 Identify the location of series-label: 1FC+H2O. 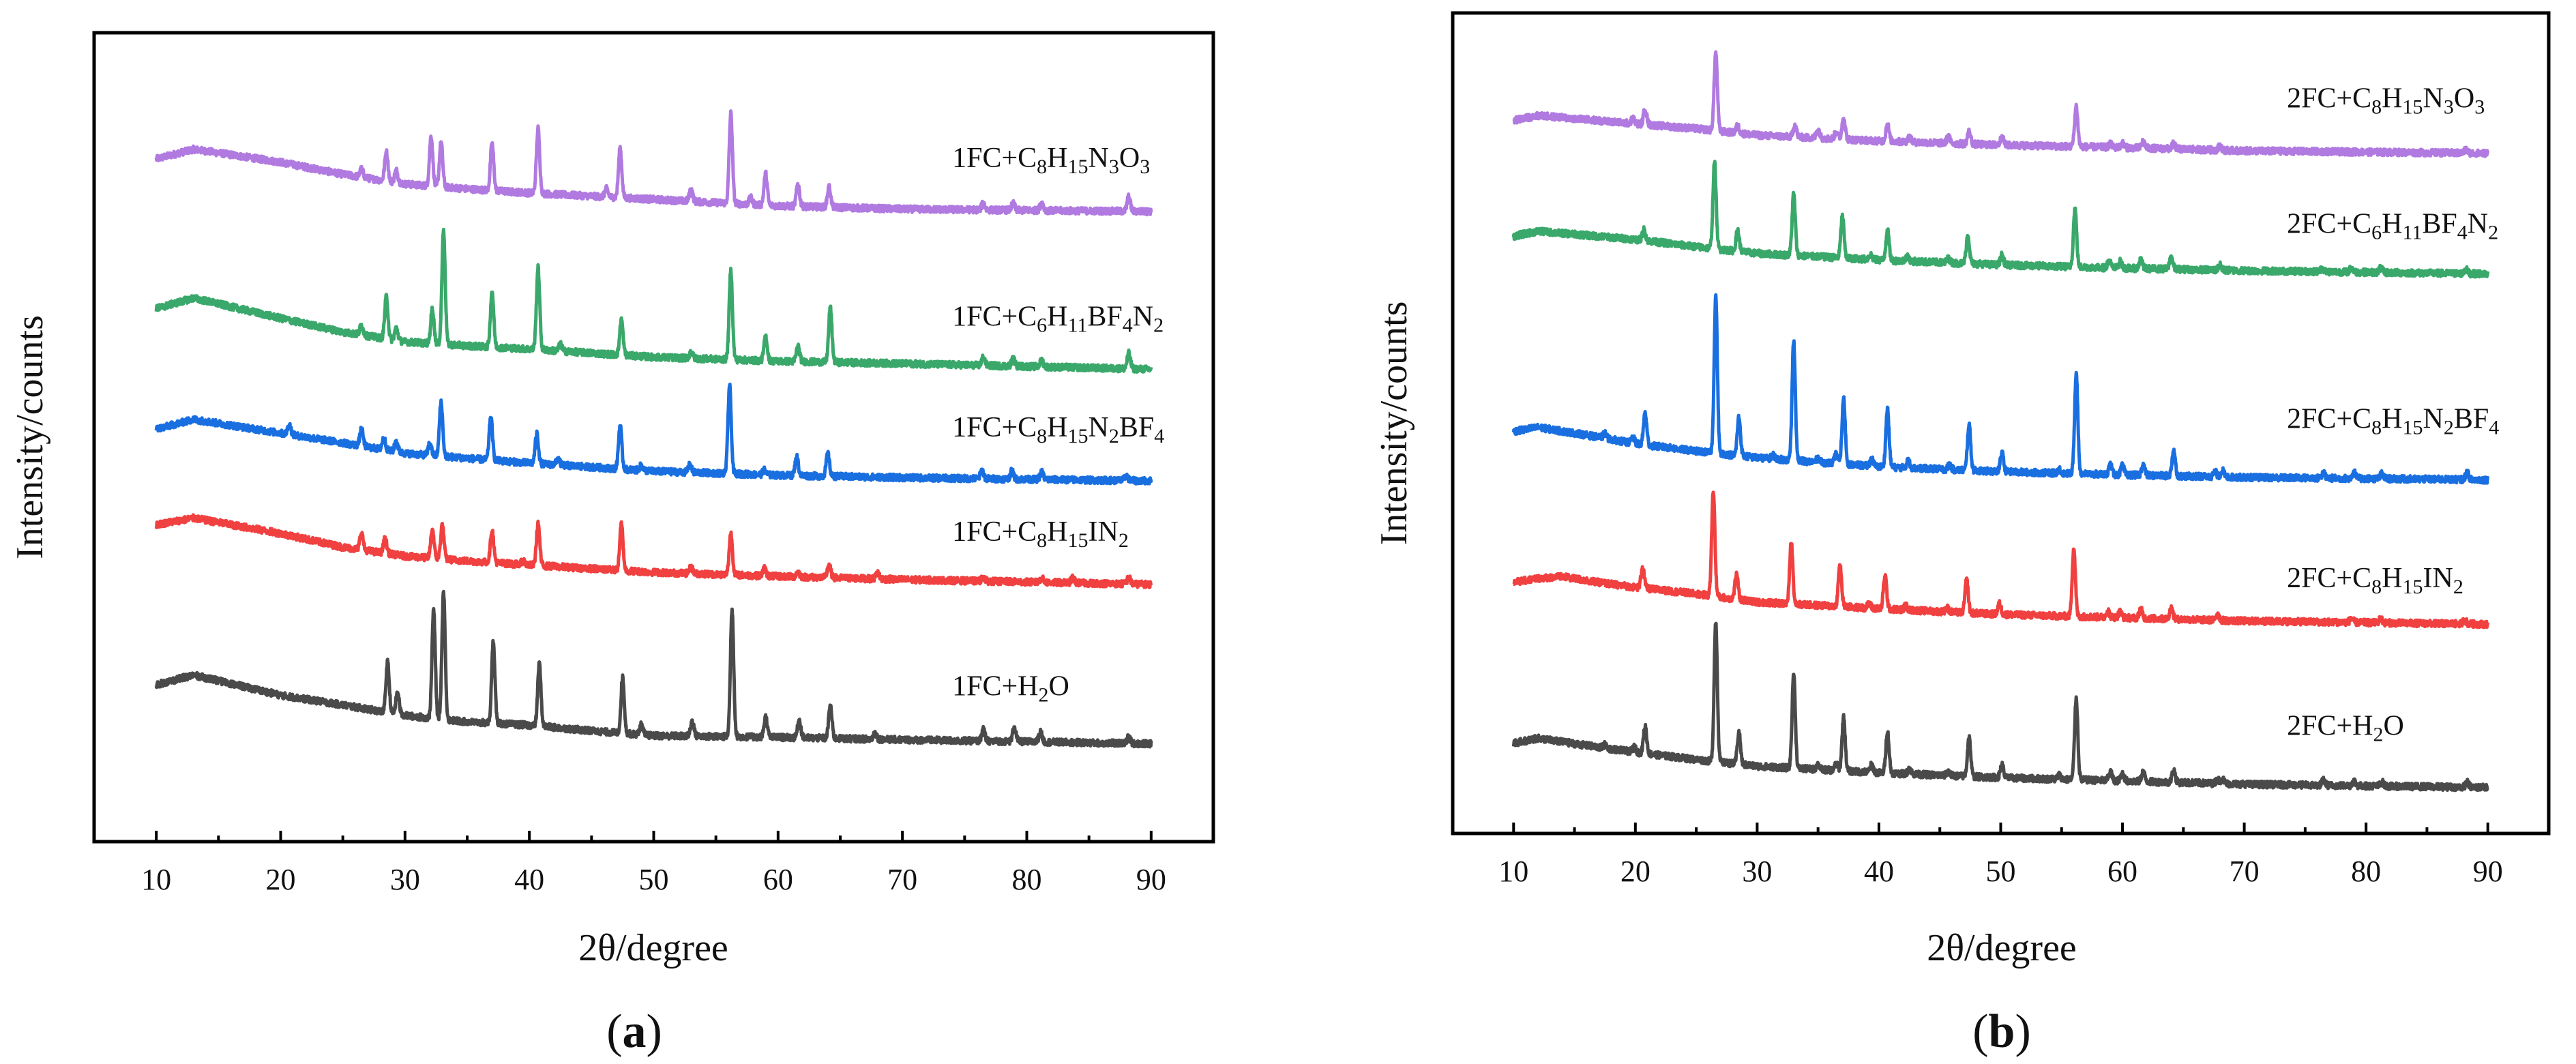
(1010, 688).